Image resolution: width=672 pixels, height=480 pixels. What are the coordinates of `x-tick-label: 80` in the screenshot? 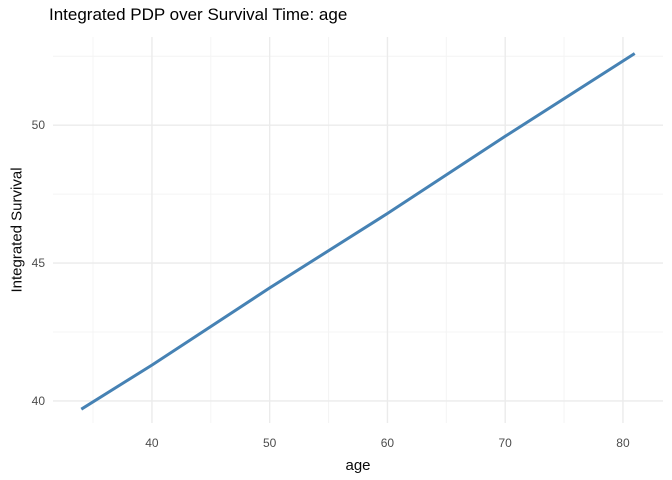 It's located at (623, 443).